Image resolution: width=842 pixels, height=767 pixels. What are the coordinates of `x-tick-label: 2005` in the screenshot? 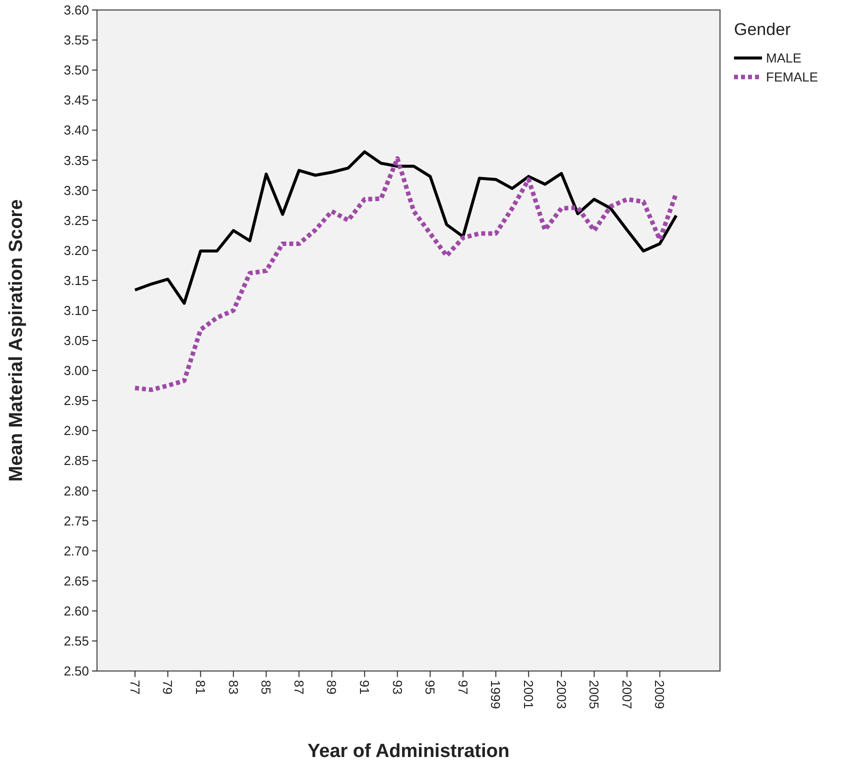 It's located at (594, 694).